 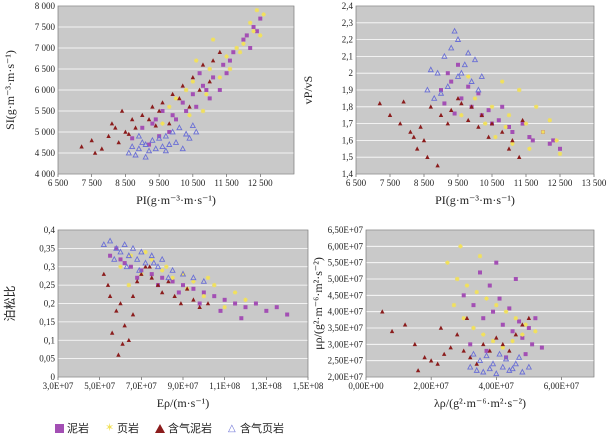 What do you see at coordinates (45, 90) in the screenshot?
I see `y-tick-label-a: 6 000` at bounding box center [45, 90].